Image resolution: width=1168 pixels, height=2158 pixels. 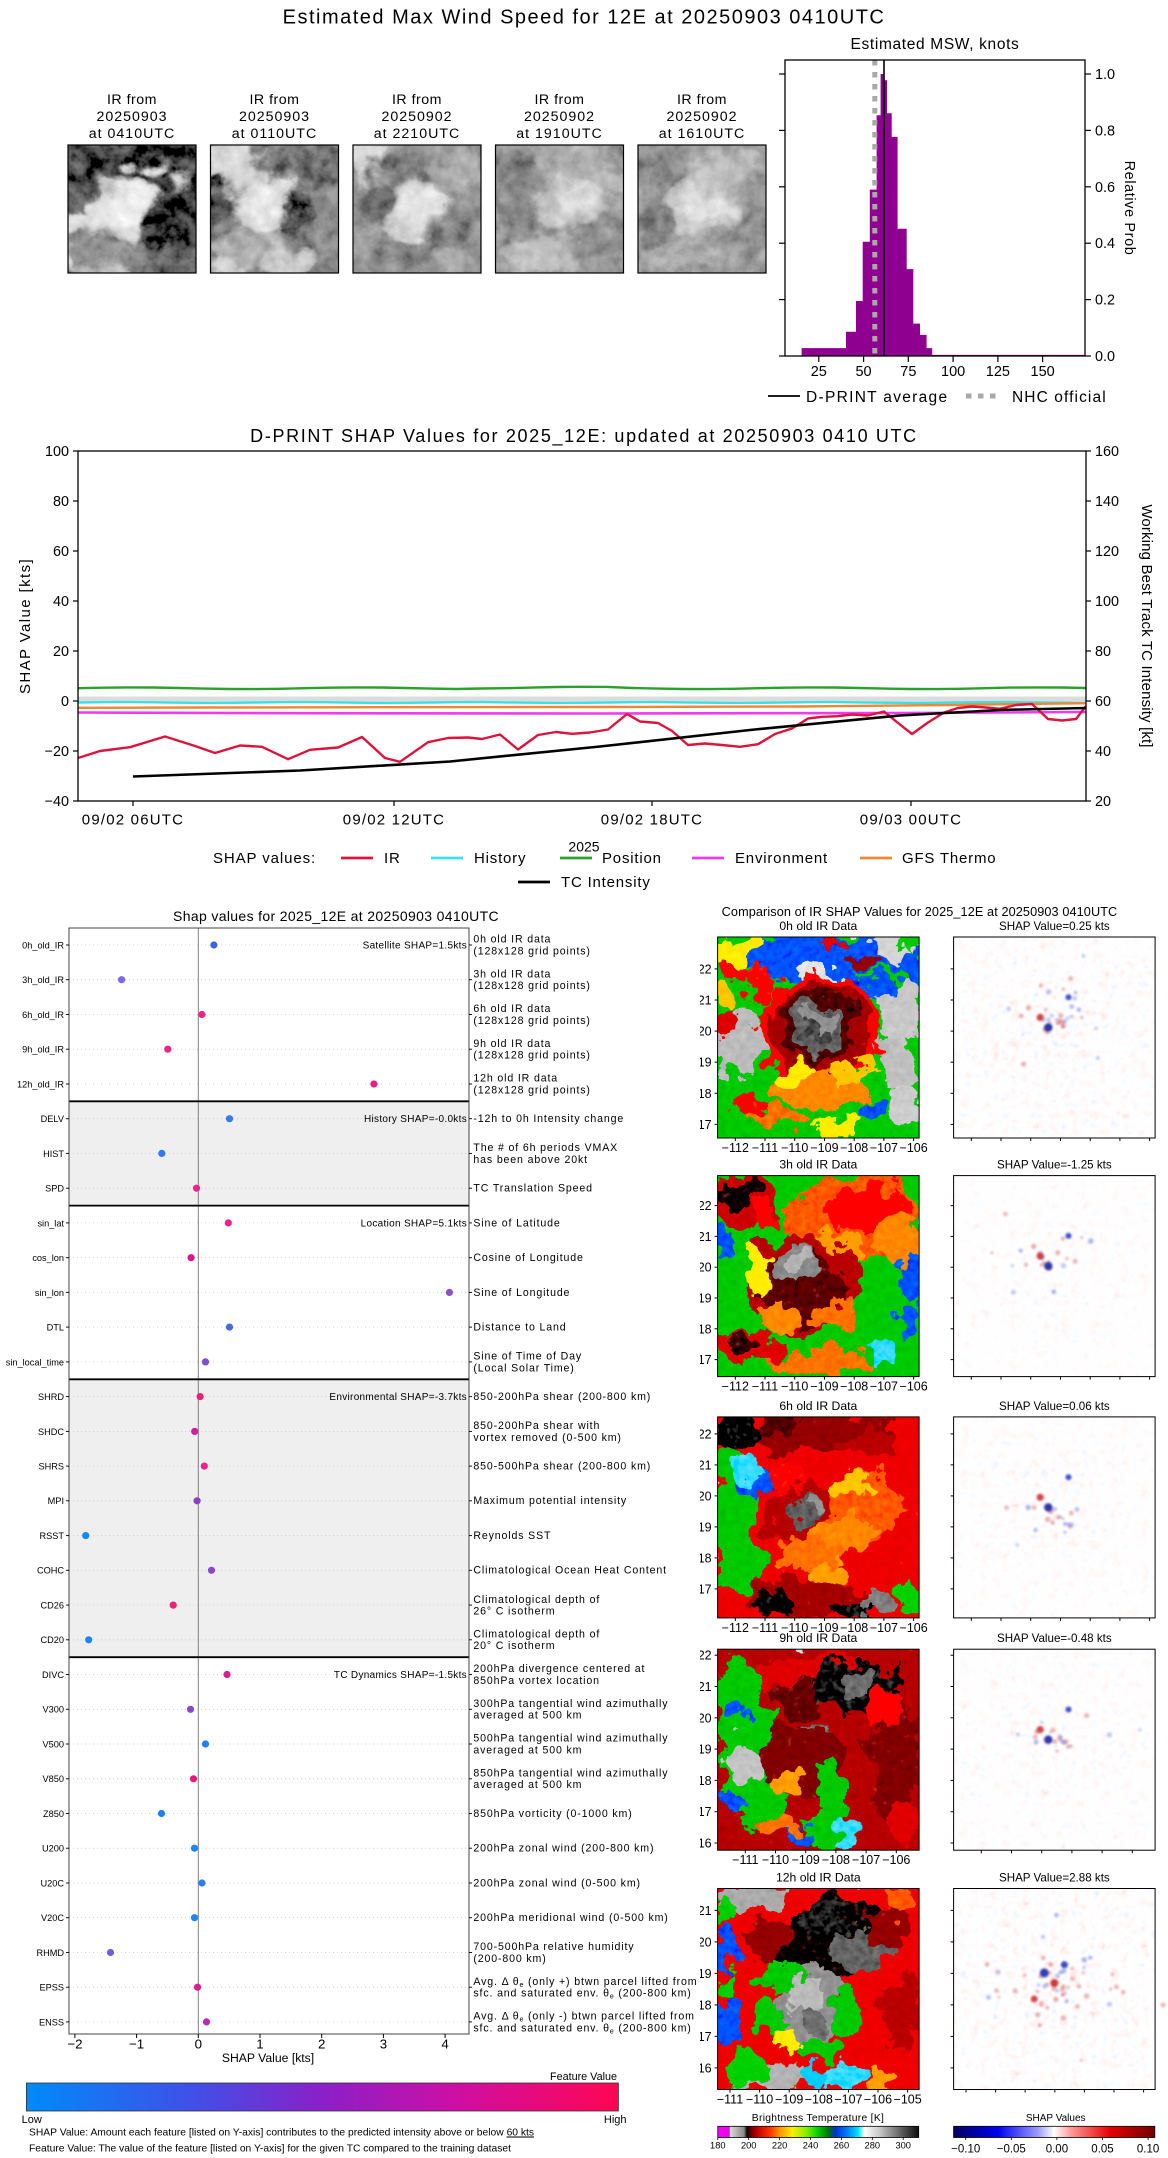 I want to click on svg-text: EPSS, so click(x=51, y=1988).